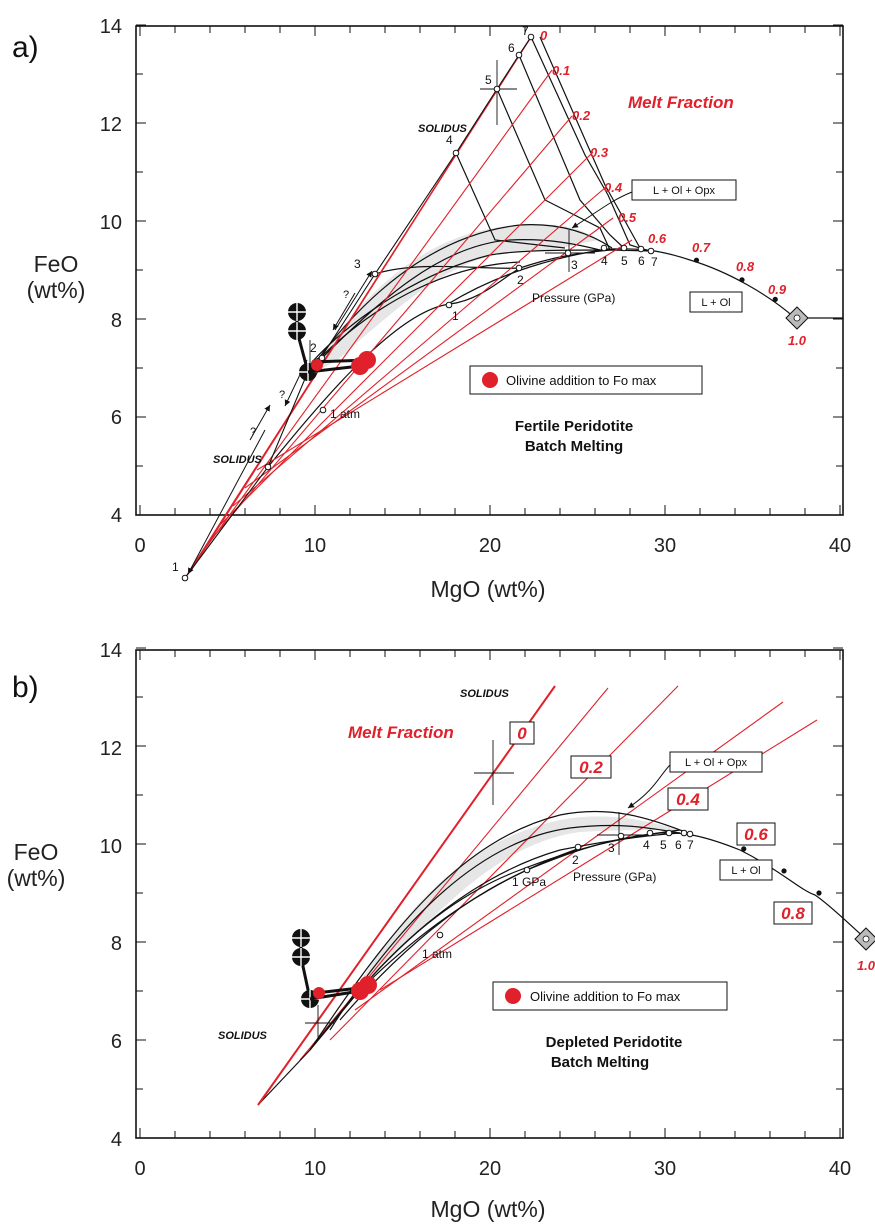 This screenshot has width=875, height=1226. What do you see at coordinates (745, 266) in the screenshot?
I see `panel-a-melt-fraction-label-8: 0.8` at bounding box center [745, 266].